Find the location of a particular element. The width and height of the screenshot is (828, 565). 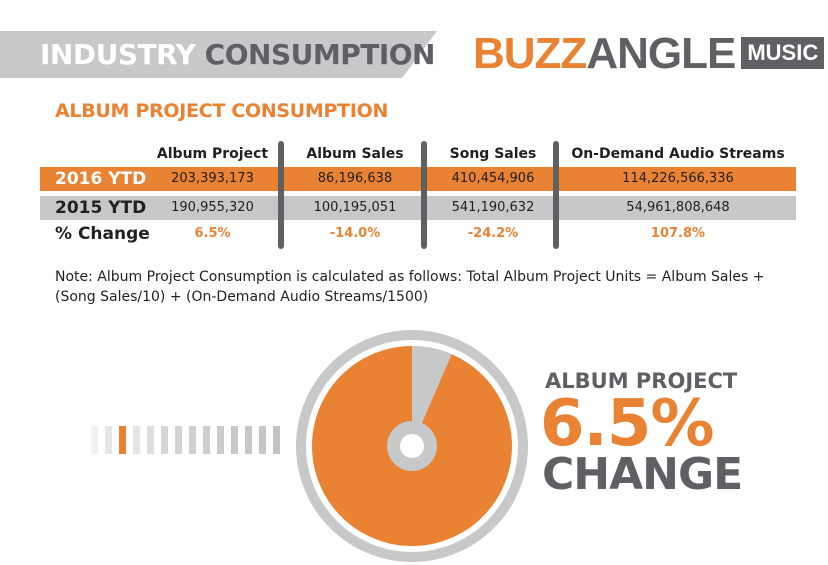

column-header-album-sales: Album Sales is located at coordinates (355, 154).